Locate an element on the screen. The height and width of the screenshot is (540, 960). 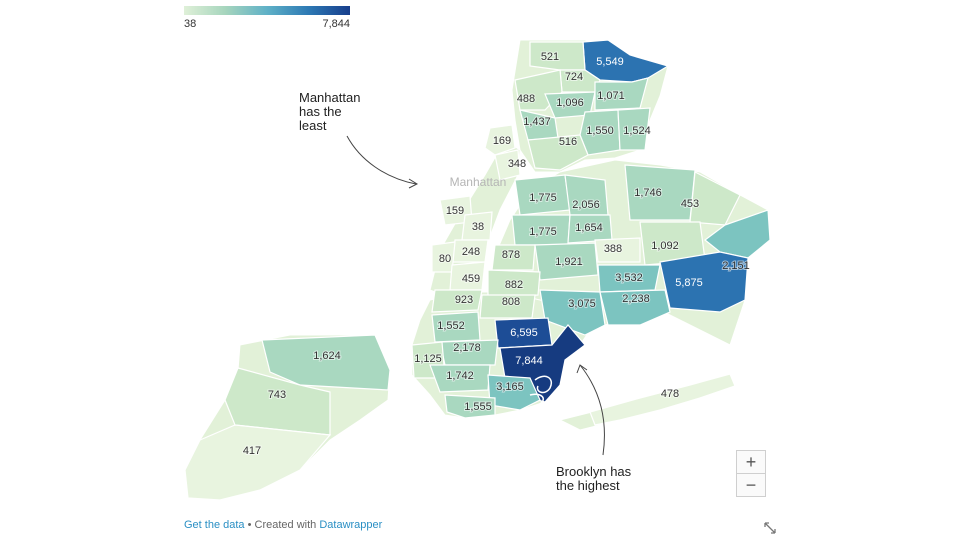
zoom-in-button: + is located at coordinates (751, 462).